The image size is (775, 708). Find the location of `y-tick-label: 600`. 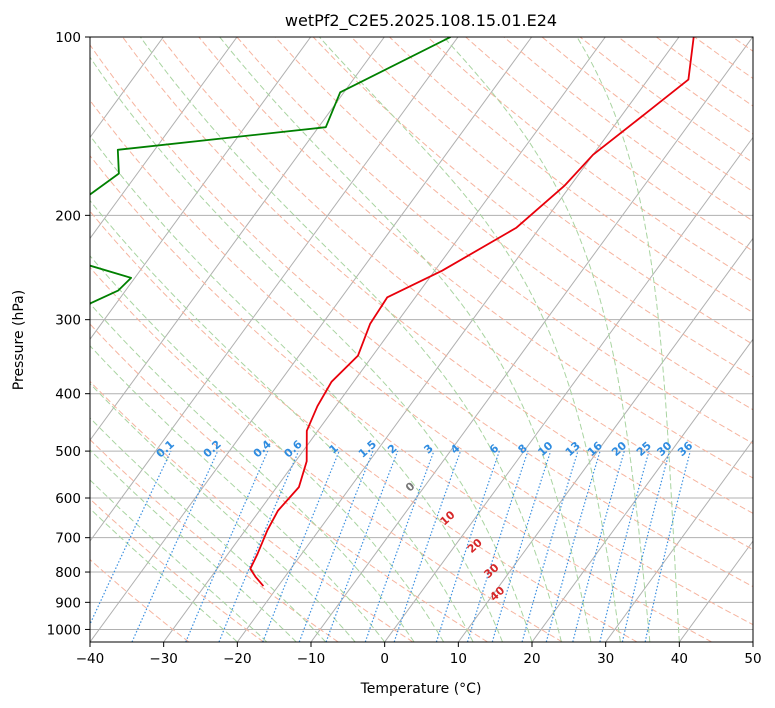

y-tick-label: 600 is located at coordinates (68, 499).